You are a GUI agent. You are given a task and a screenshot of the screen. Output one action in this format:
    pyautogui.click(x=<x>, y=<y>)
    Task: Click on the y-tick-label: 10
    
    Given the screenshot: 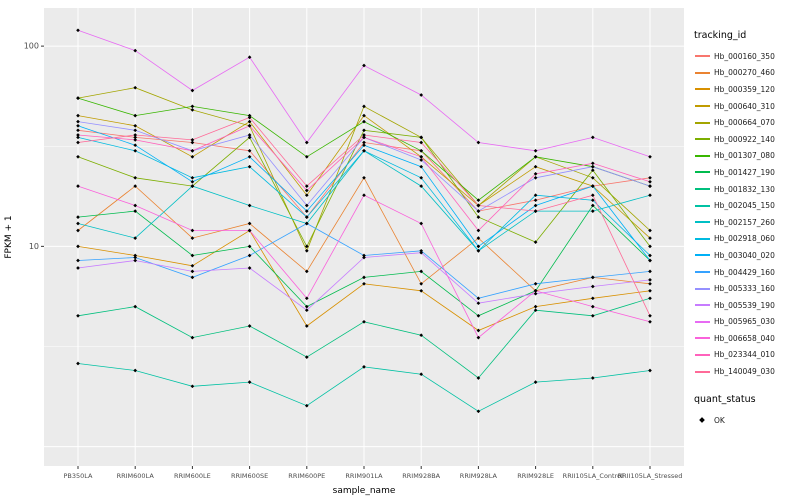 What is the action you would take?
    pyautogui.click(x=34, y=246)
    